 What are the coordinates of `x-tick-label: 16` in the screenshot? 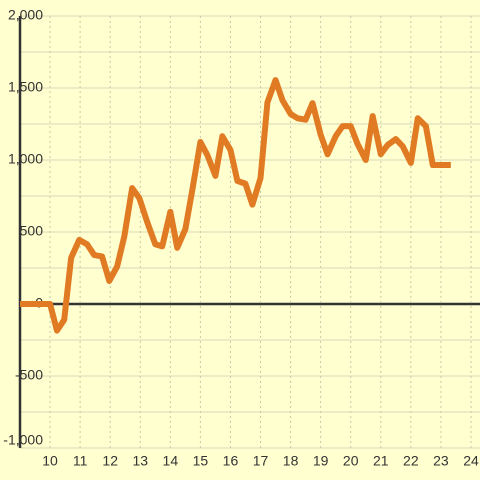 It's located at (231, 461).